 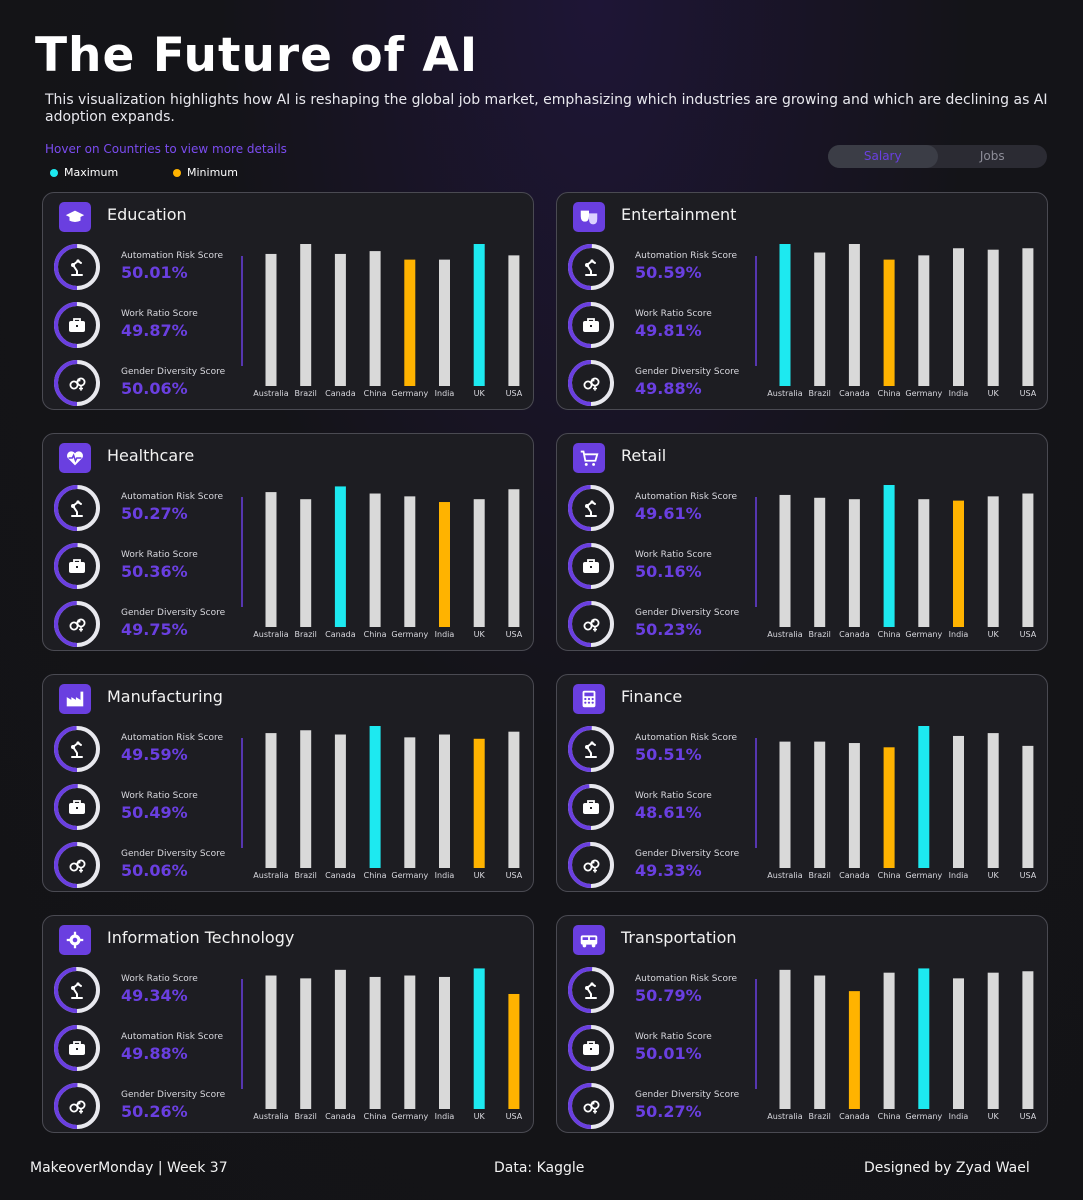 I want to click on x-tick-label: UK, so click(x=480, y=393).